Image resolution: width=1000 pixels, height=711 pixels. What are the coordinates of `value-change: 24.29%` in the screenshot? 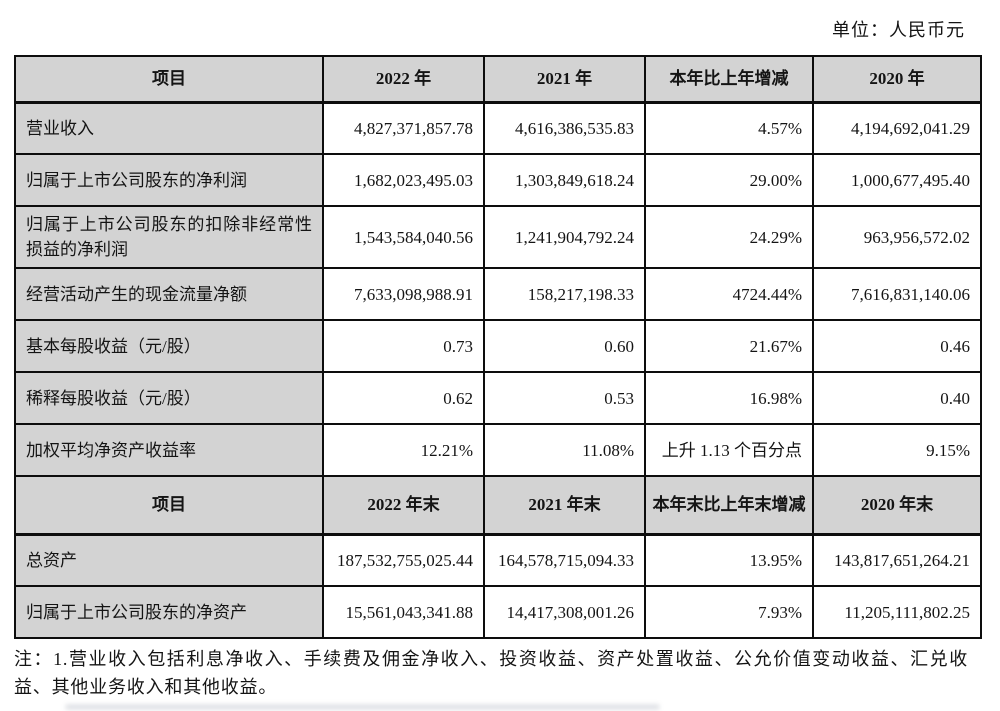 It's located at (729, 237).